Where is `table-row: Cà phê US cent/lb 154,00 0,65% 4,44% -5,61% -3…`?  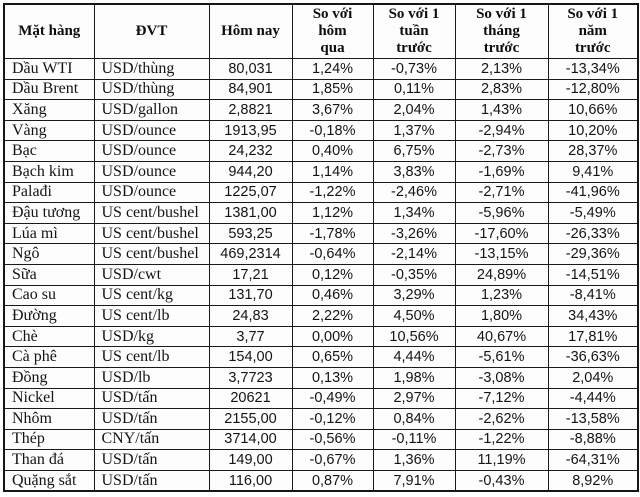
table-row: Cà phê US cent/lb 154,00 0,65% 4,44% -5,61% -3… is located at coordinates (321, 357).